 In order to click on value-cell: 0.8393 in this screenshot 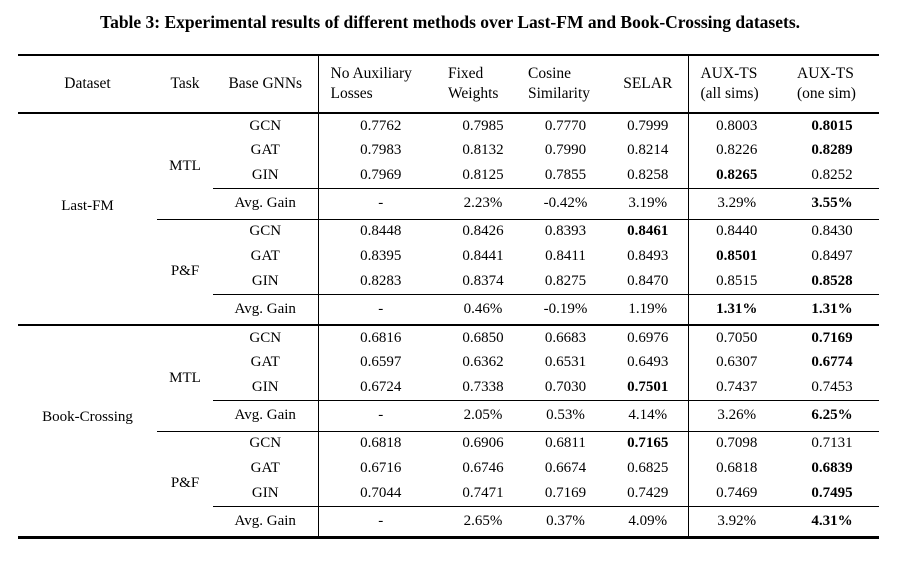, I will do `click(565, 231)`.